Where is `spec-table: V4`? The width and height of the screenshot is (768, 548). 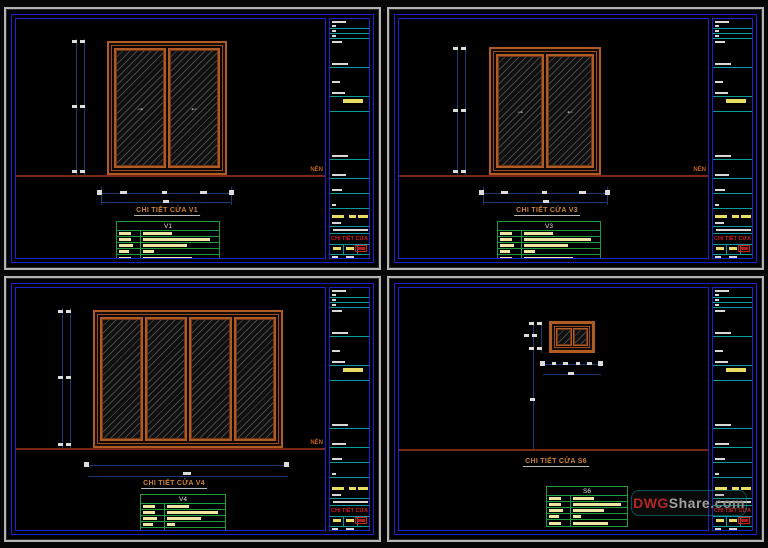
spec-table: V4 is located at coordinates (183, 512).